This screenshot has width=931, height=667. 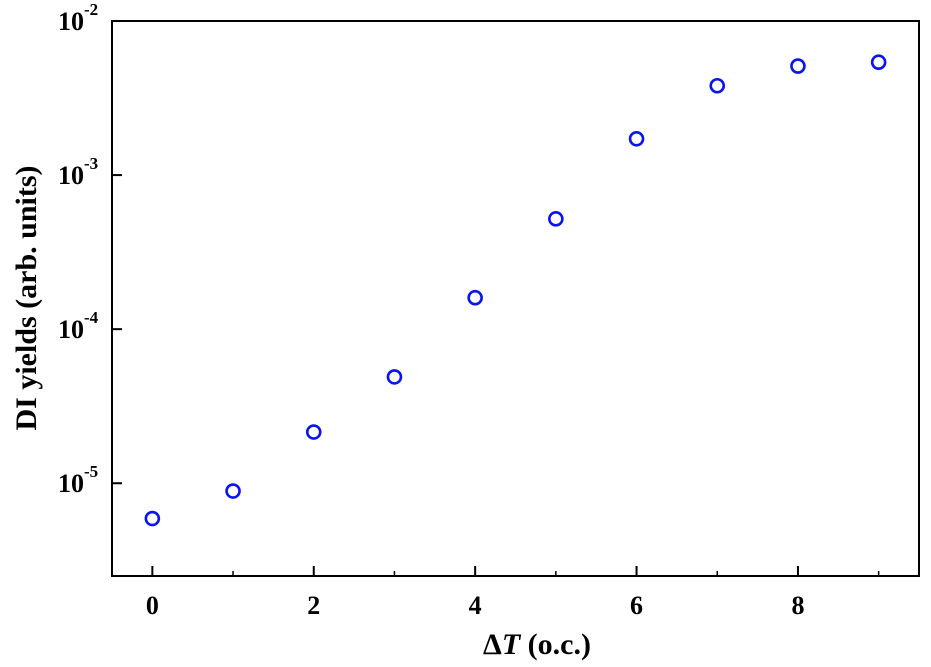 What do you see at coordinates (90, 249) in the screenshot?
I see `y-axis-ticks: 10-510-410-310-2` at bounding box center [90, 249].